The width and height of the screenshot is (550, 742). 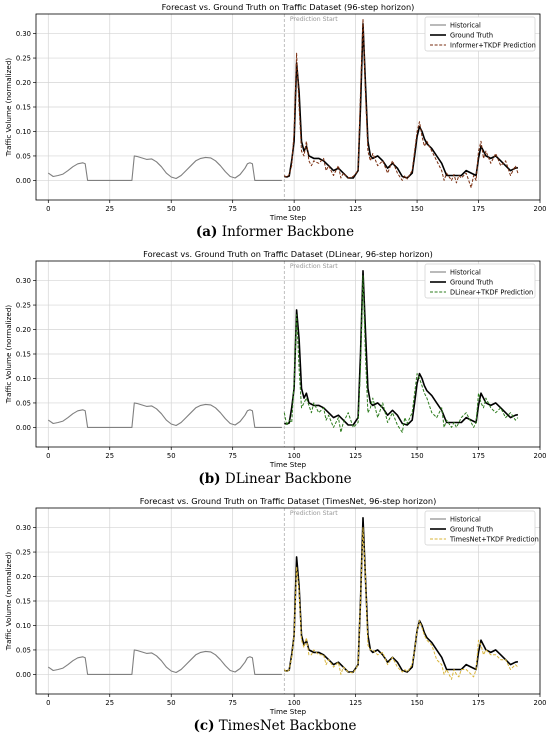 I want to click on caption-text: DLinear Backbone, so click(x=288, y=479).